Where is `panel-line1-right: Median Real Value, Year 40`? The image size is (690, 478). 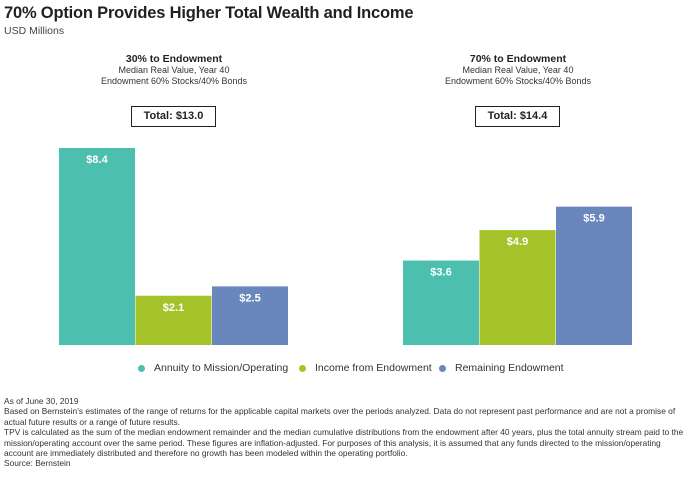
panel-line1-right: Median Real Value, Year 40 is located at coordinates (518, 70).